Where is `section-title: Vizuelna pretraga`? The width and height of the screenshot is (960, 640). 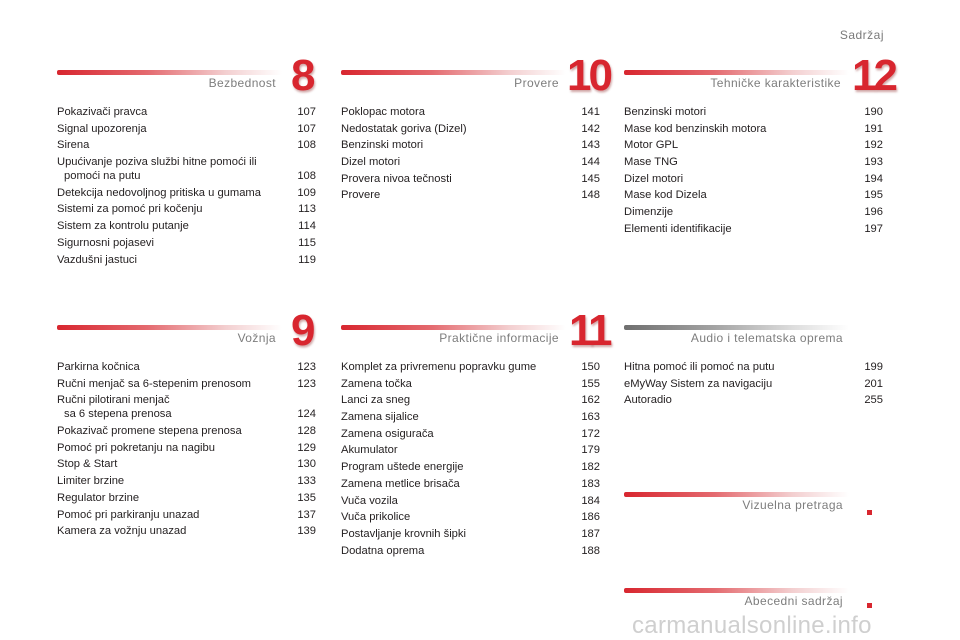
section-title: Vizuelna pretraga is located at coordinates (792, 505).